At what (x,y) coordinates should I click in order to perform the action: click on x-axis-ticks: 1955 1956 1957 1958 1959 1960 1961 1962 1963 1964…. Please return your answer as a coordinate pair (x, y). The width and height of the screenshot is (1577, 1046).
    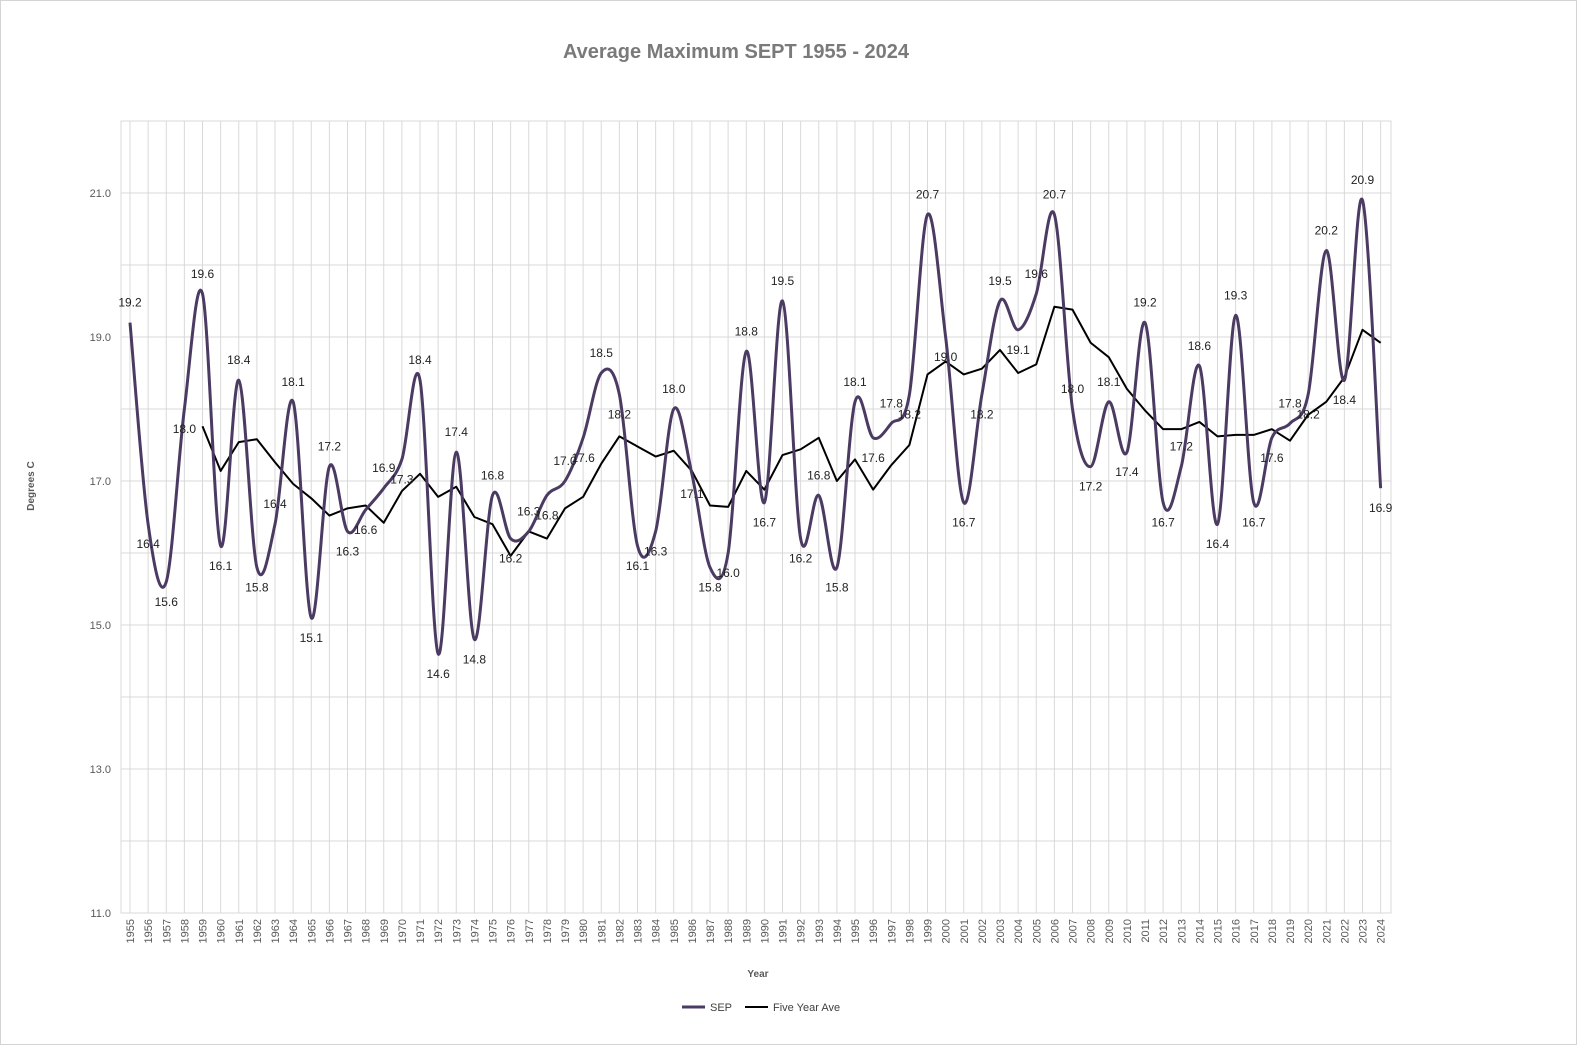
    Looking at the image, I should click on (756, 931).